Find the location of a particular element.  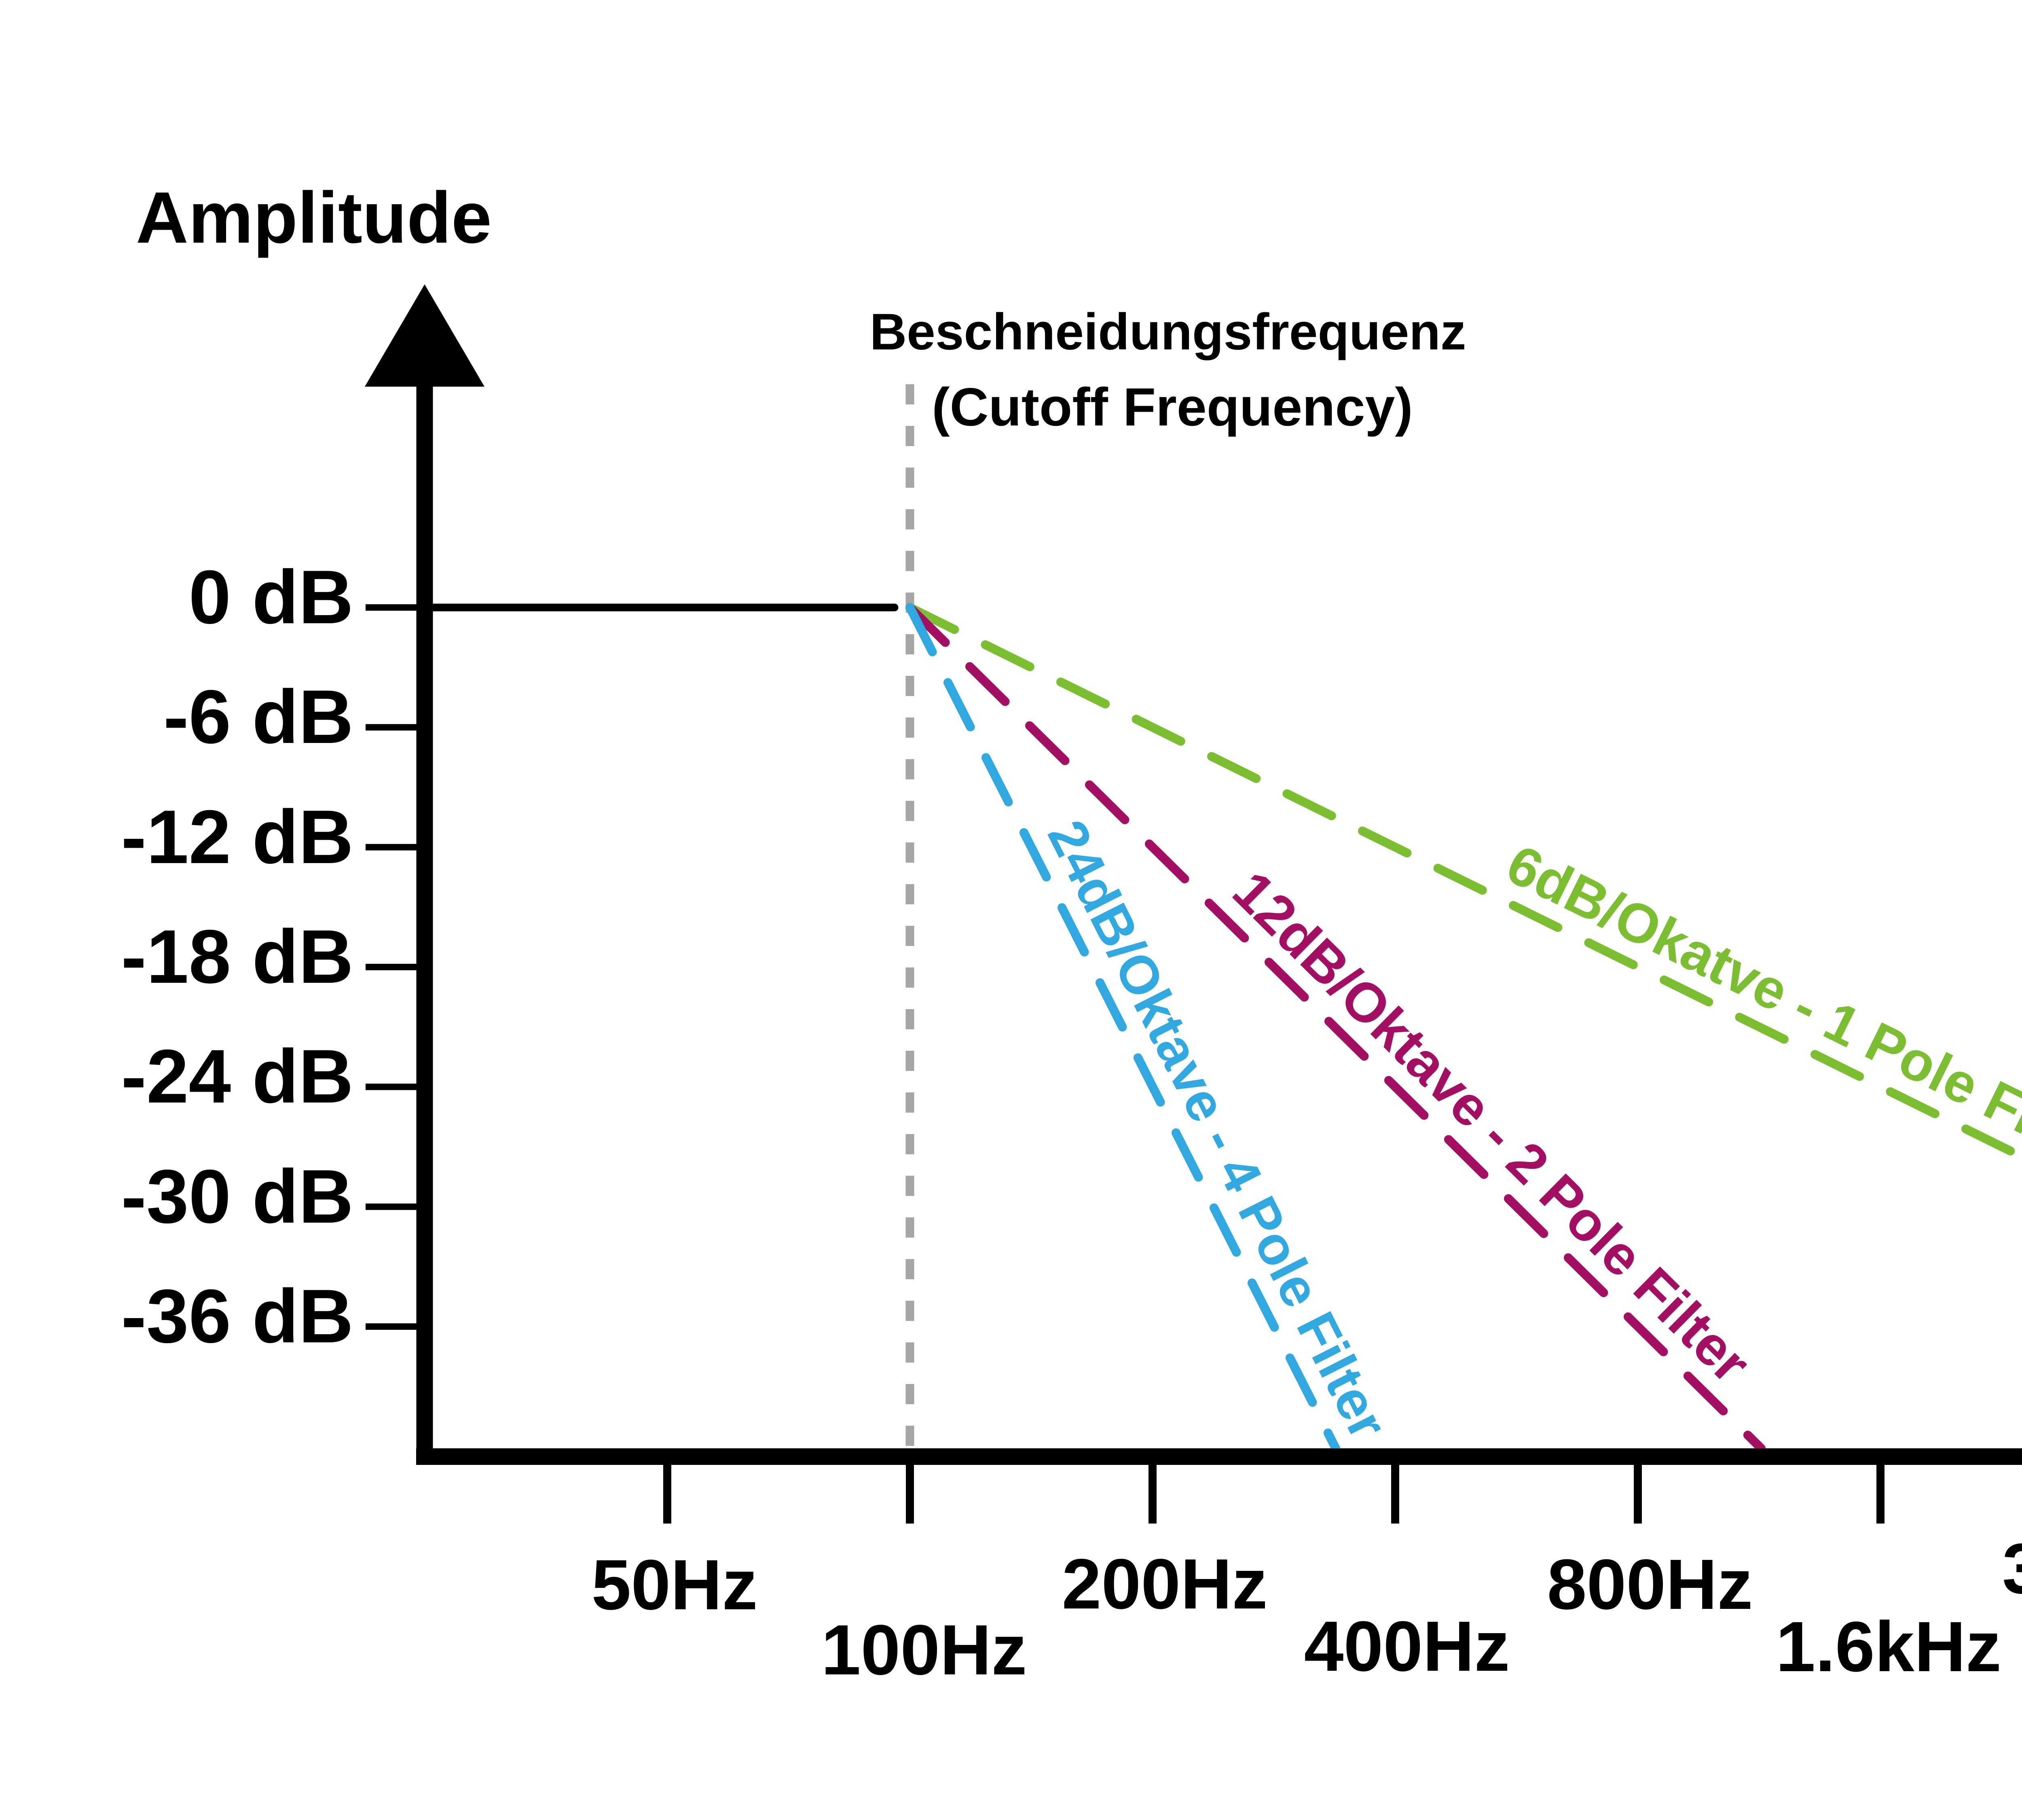

svg-text: -30 dB is located at coordinates (237, 1196).